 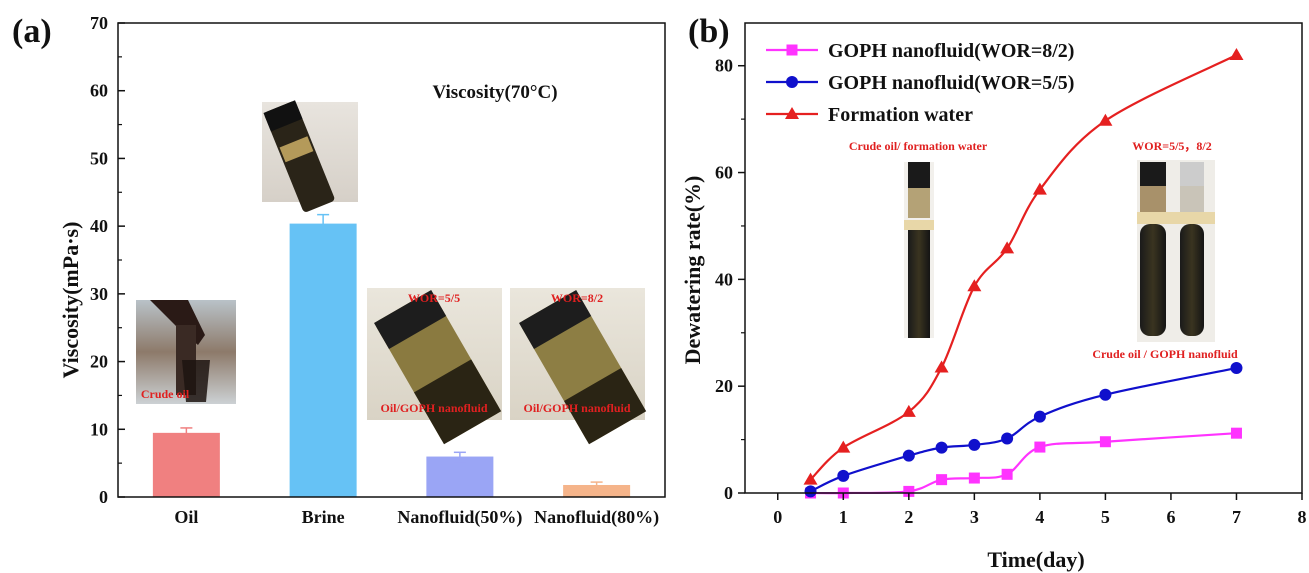 I want to click on goph-nanofluid-tubes-photo: WOR=5/5，8/2 Crude oil / GOPH nanofluid, so click(x=1165, y=250).